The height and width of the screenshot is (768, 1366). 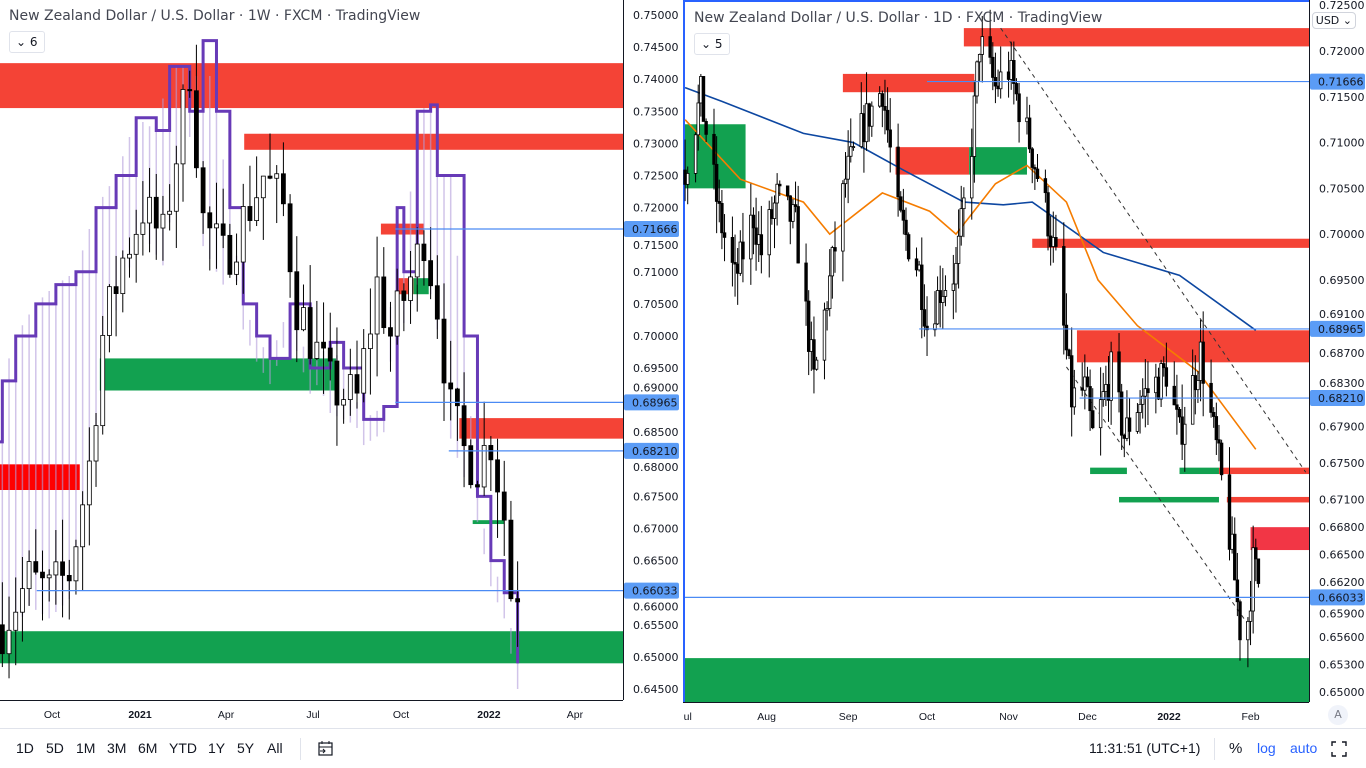 I want to click on range-5y: 5Y, so click(x=246, y=748).